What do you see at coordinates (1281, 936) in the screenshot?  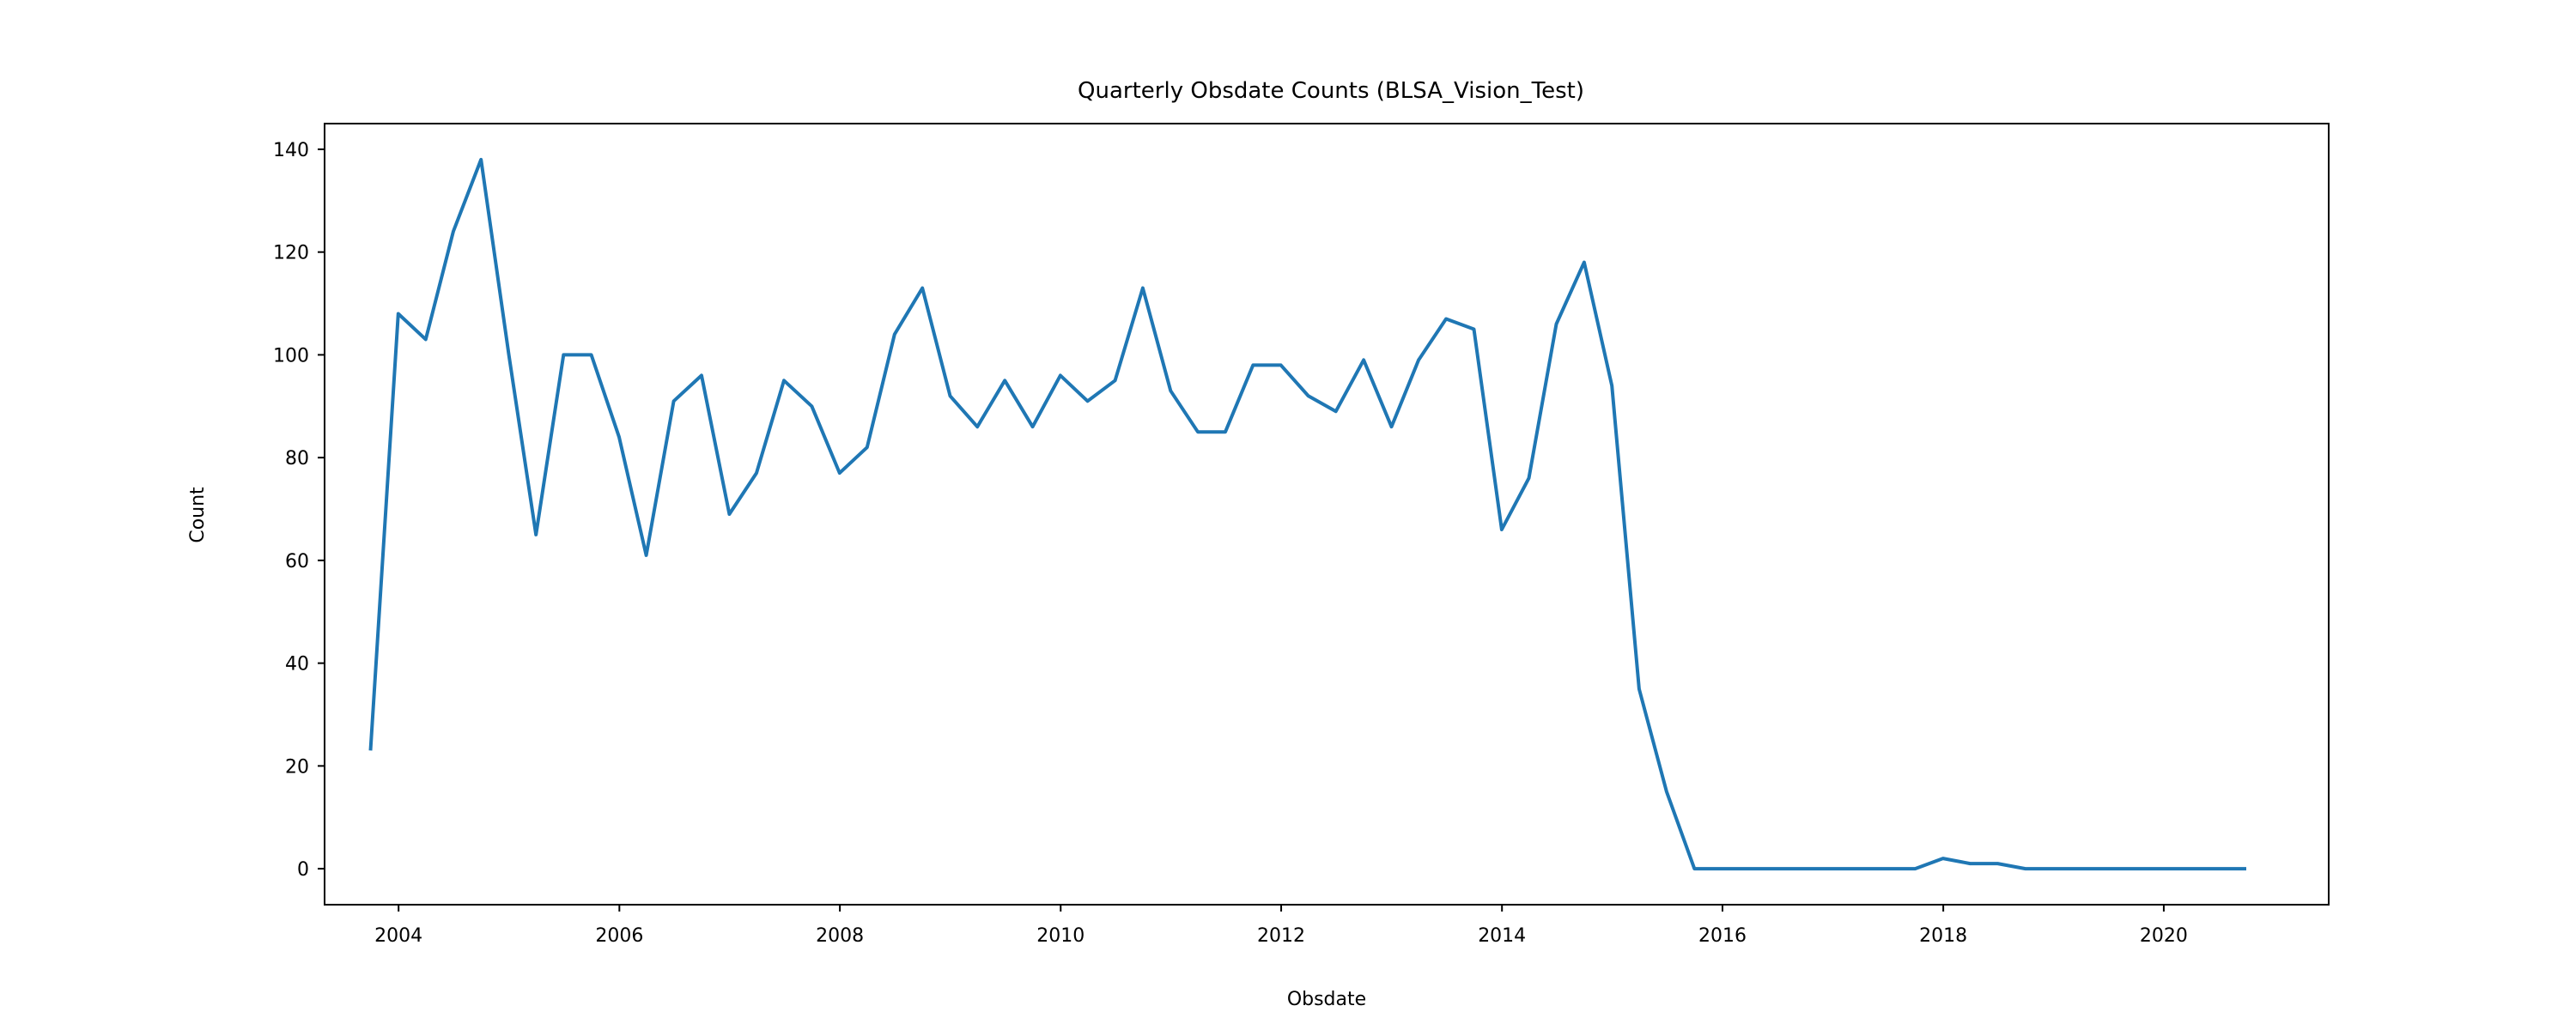 I see `x-tick-label: 2012` at bounding box center [1281, 936].